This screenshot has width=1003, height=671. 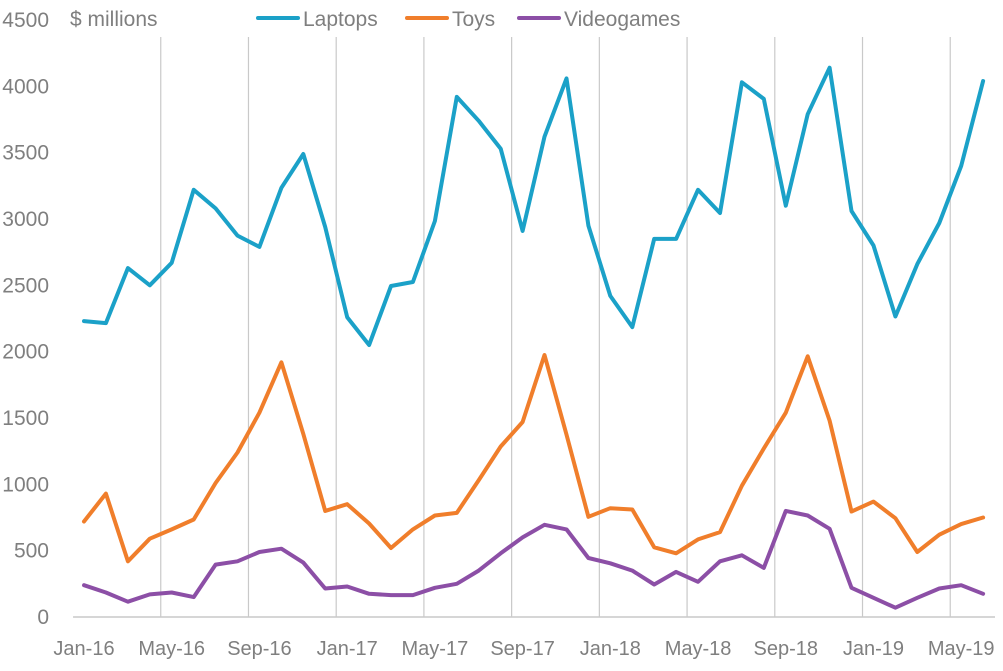 I want to click on legend: Laptops Toys Videogames, so click(x=468, y=19).